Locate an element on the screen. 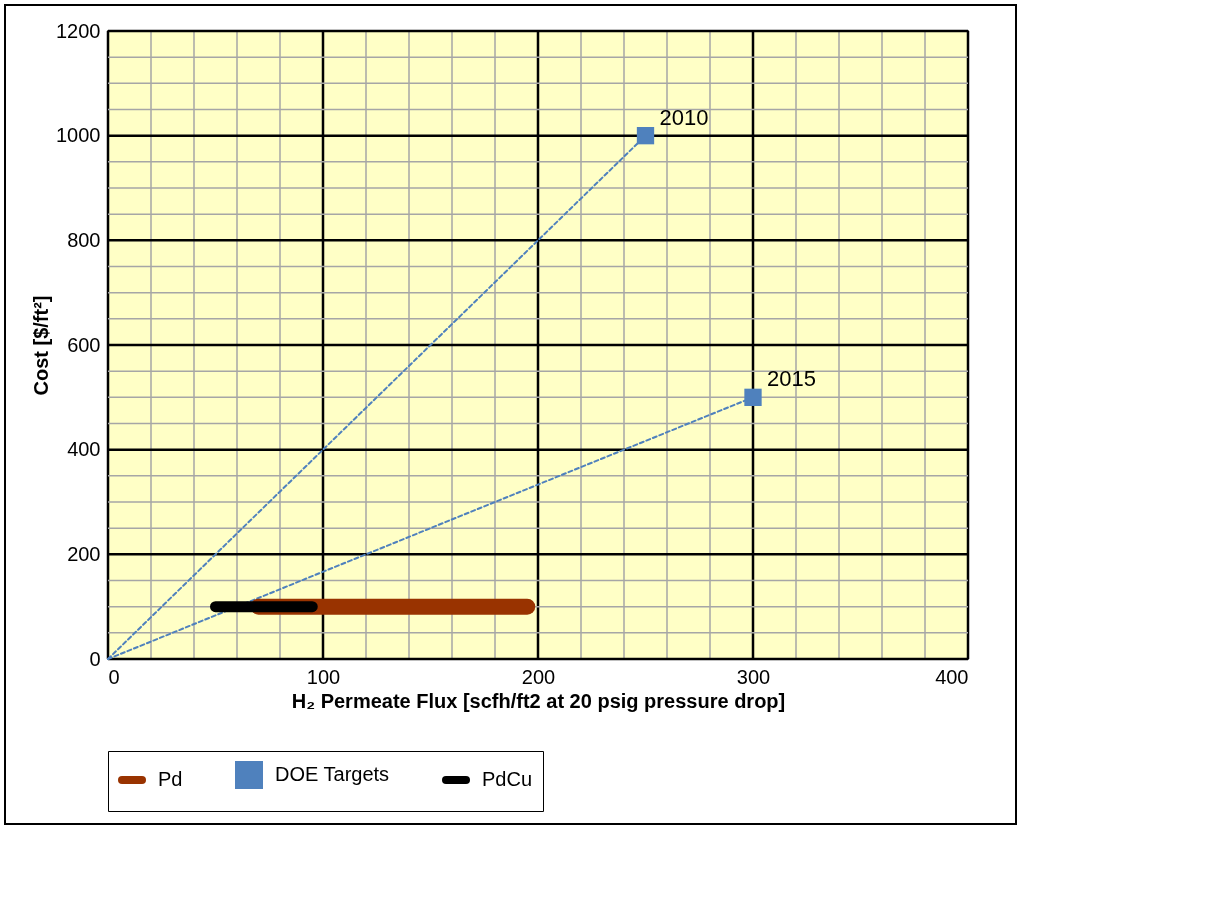 Image resolution: width=1228 pixels, height=924 pixels. y-tick-label: 1000 is located at coordinates (78, 135).